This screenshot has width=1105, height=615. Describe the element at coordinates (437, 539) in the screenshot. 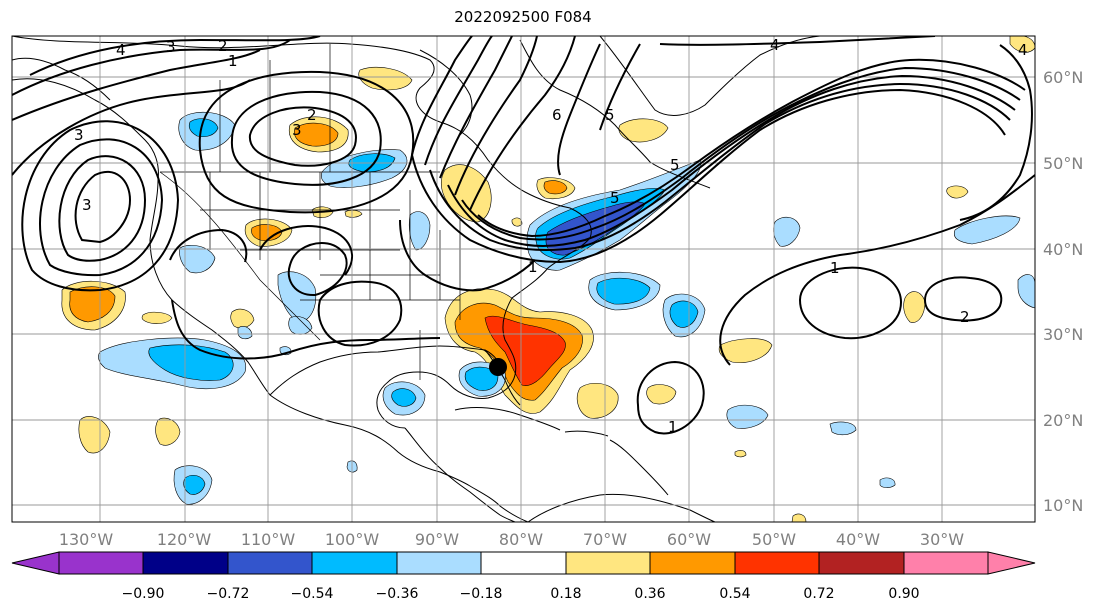

I see `lon-label: 90°W` at that location.